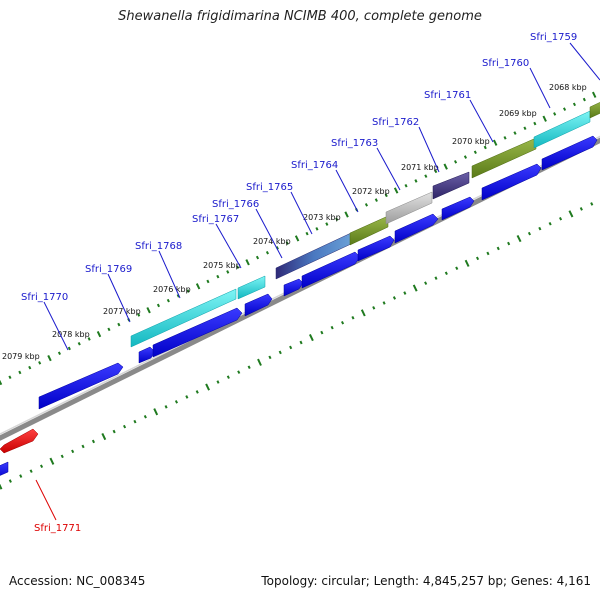 This screenshot has height=600, width=600. I want to click on gene-label-sfri-1768: Sfri_1768, so click(158, 246).